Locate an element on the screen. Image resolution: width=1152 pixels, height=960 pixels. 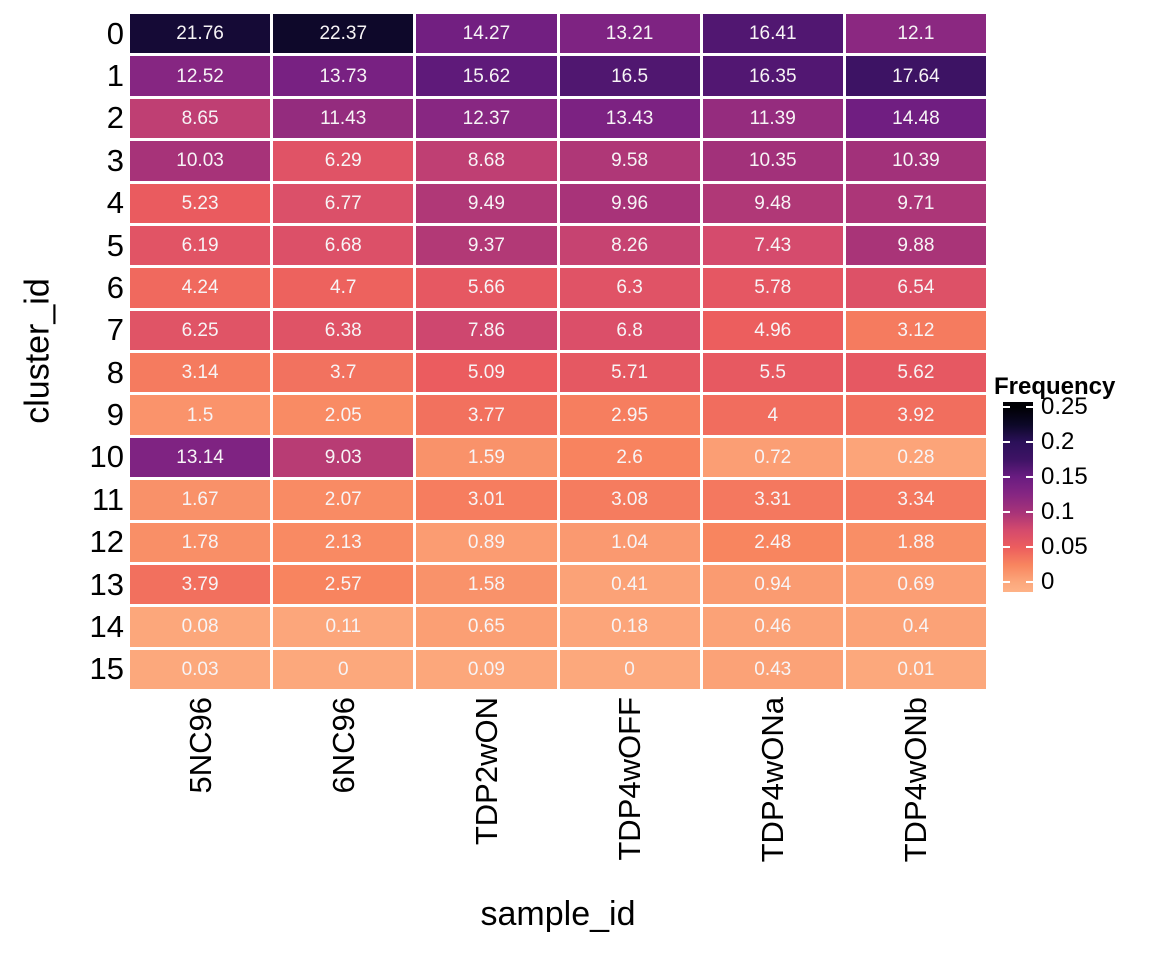
heatmap-cell: 10.03 is located at coordinates (200, 161).